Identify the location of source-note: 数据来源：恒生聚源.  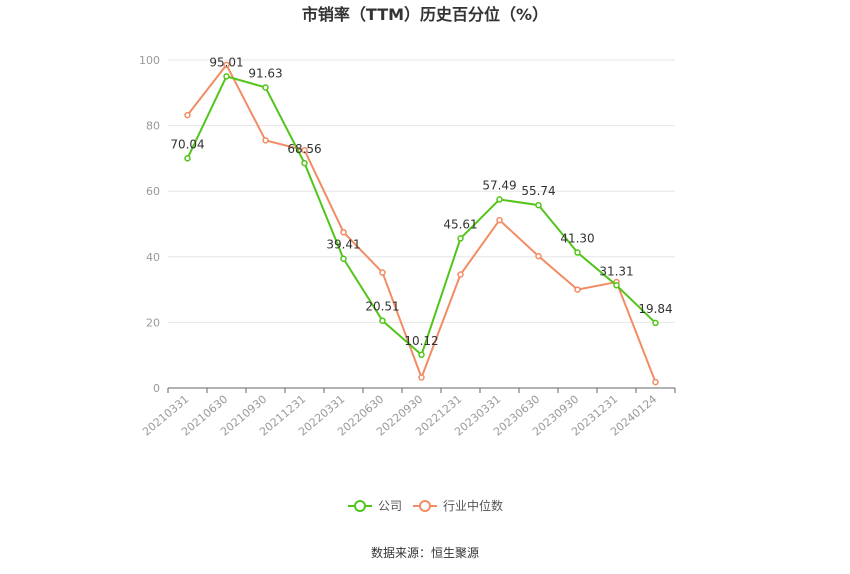
(425, 552).